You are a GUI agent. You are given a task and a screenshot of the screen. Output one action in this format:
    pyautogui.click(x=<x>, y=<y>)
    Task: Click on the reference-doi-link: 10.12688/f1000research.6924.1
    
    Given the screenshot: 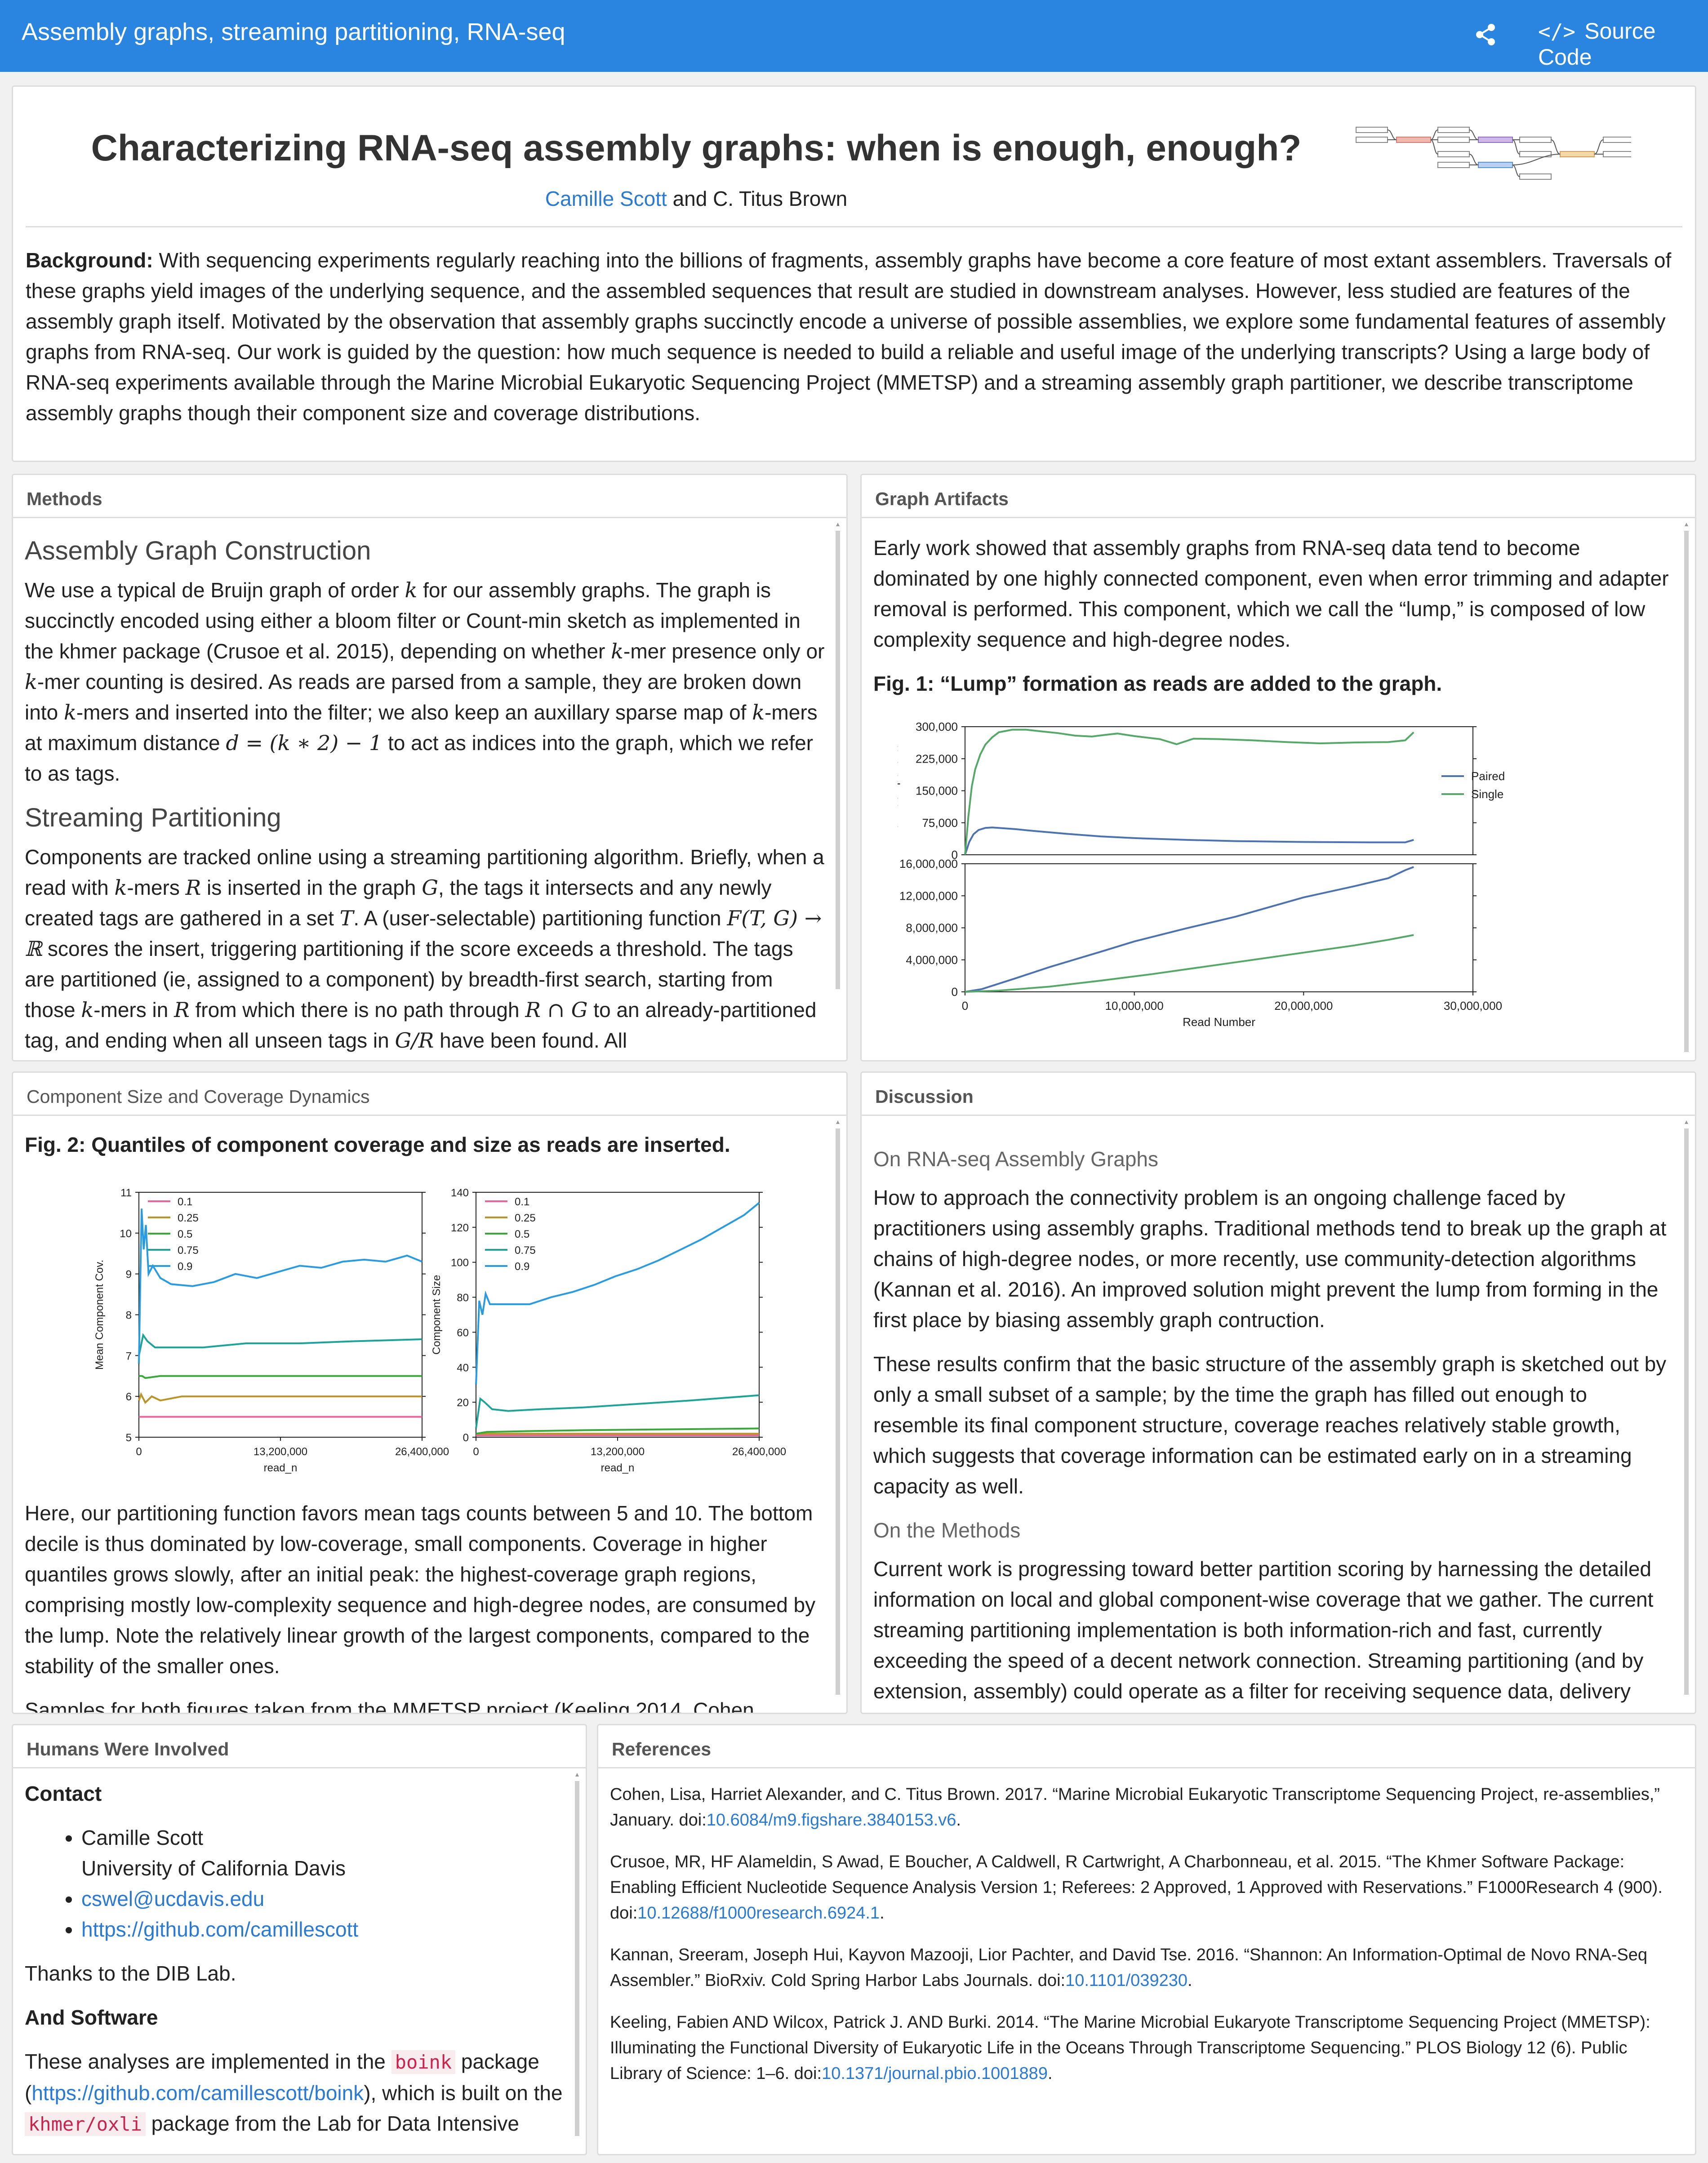 What is the action you would take?
    pyautogui.click(x=758, y=1913)
    